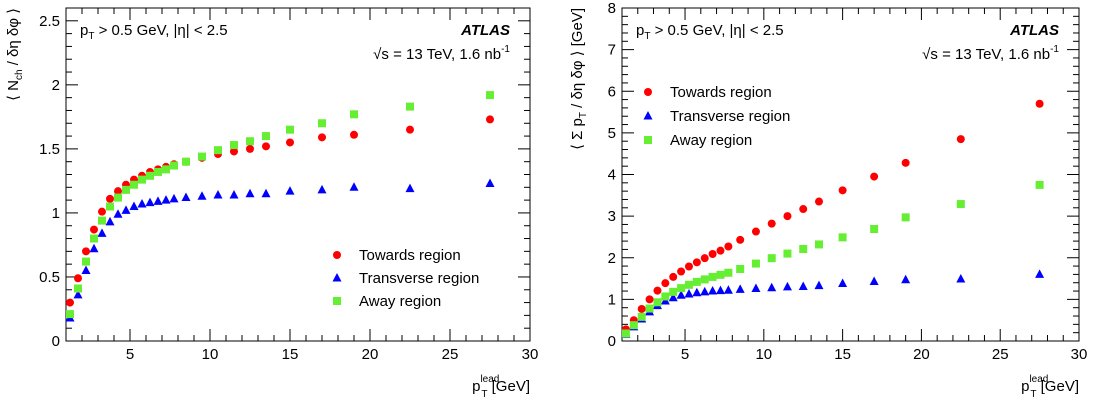  Describe the element at coordinates (612, 341) in the screenshot. I see `y-tick-label: 0` at that location.